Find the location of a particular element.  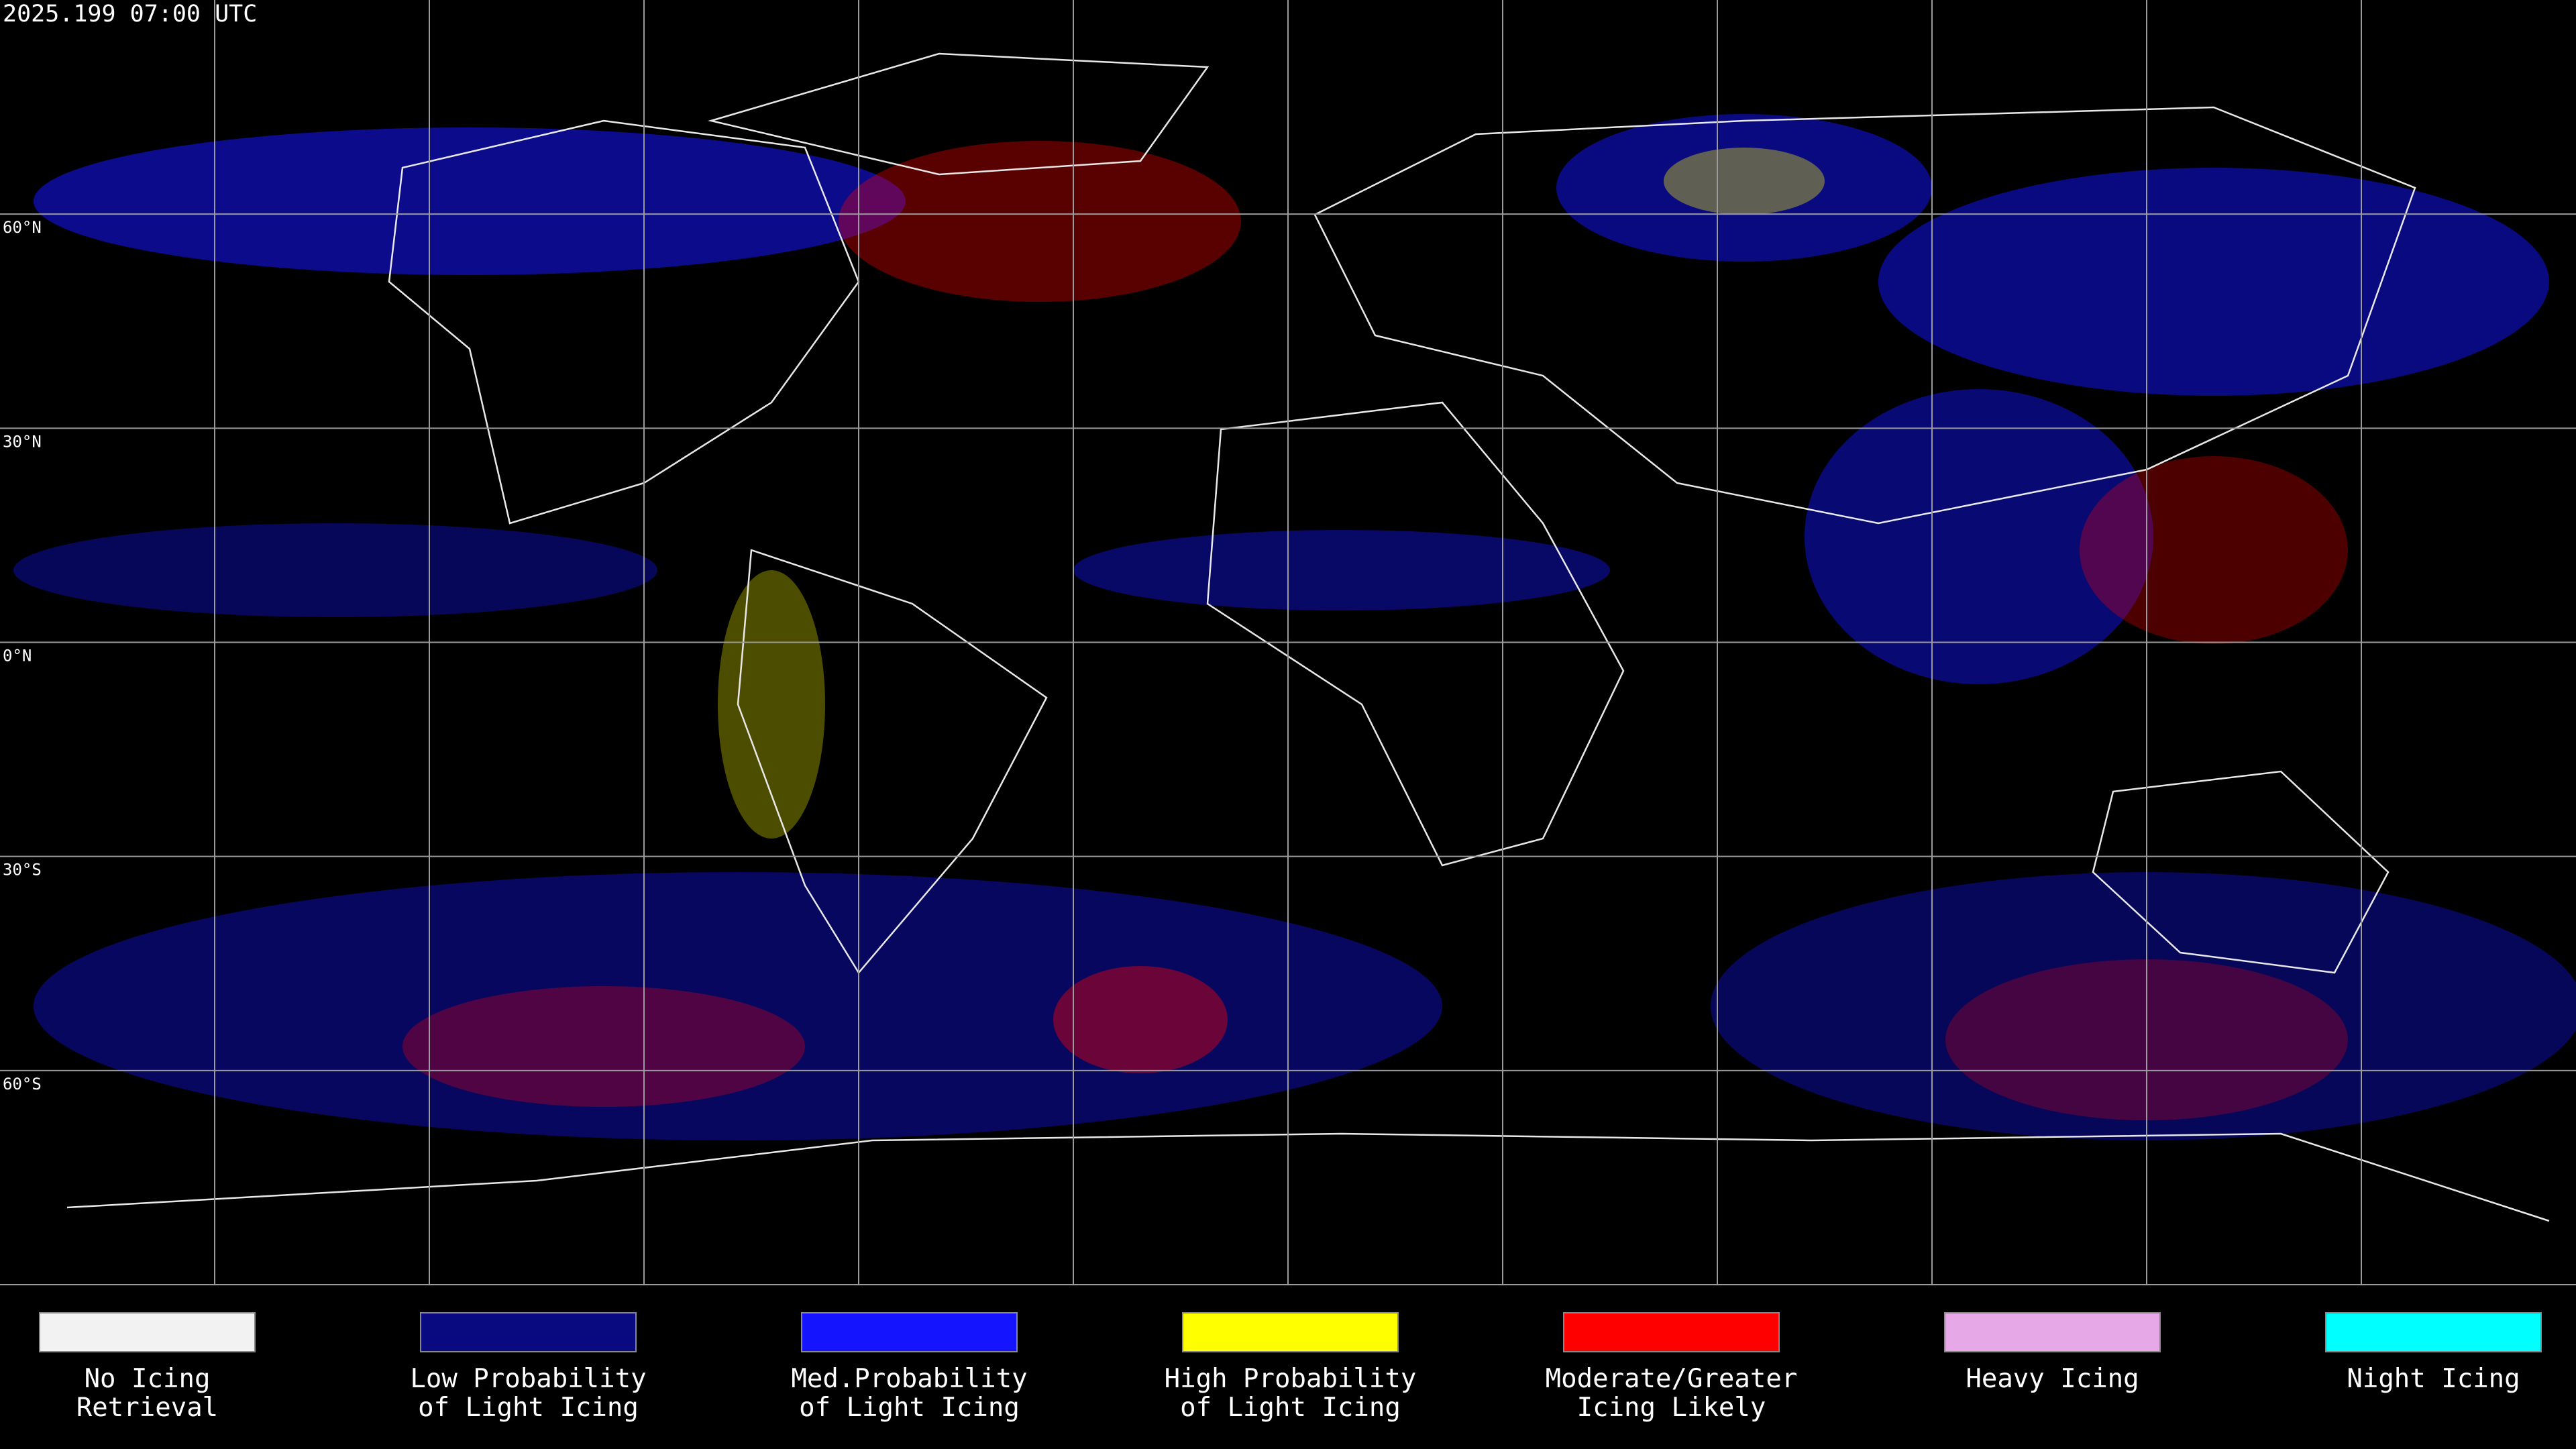

latitude-label: 30°N is located at coordinates (22, 441).